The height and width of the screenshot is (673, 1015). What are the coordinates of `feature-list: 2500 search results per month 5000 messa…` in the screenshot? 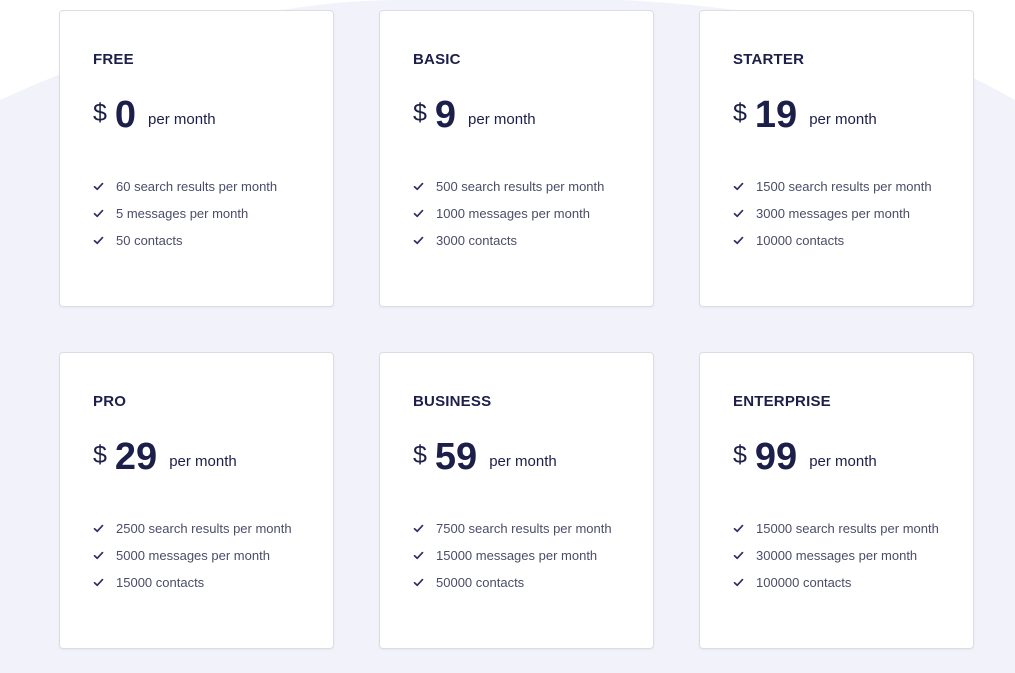 It's located at (213, 555).